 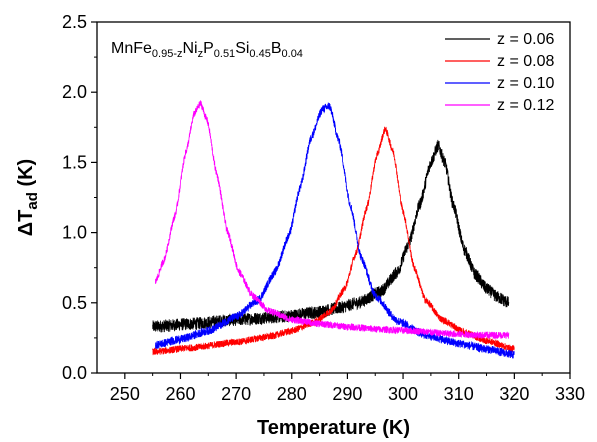 I want to click on chart-annotation: MnFe0.95-zNizP0.51Si0.45B0.04, so click(x=207, y=50).